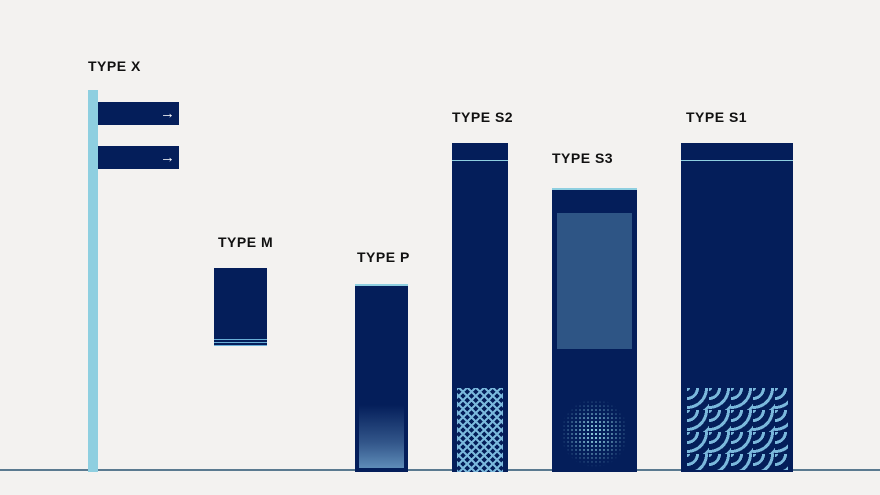 The image size is (880, 495). I want to click on lattice-pattern, so click(480, 430).